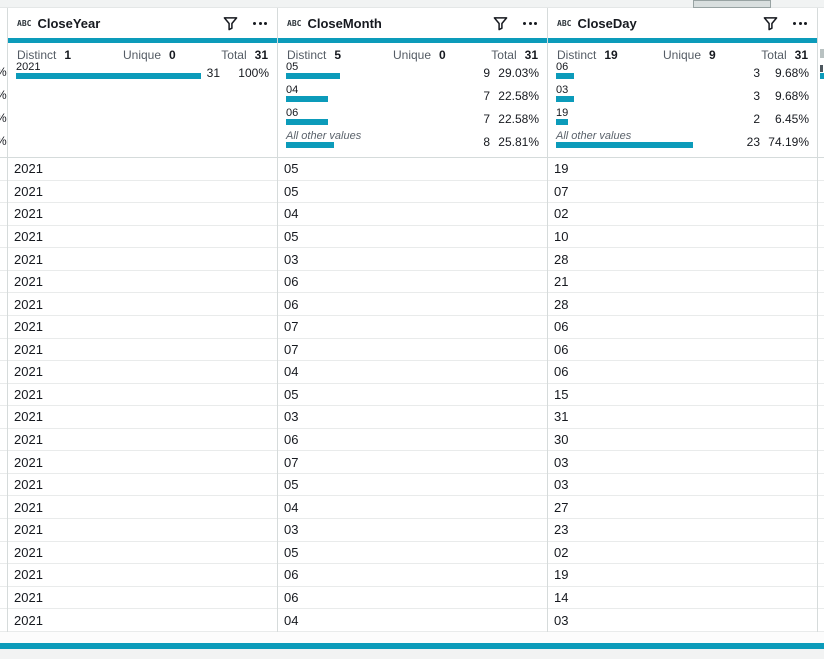 The height and width of the screenshot is (659, 824). What do you see at coordinates (412, 96) in the screenshot?
I see `value-distribution-row: 04 7 22.58%` at bounding box center [412, 96].